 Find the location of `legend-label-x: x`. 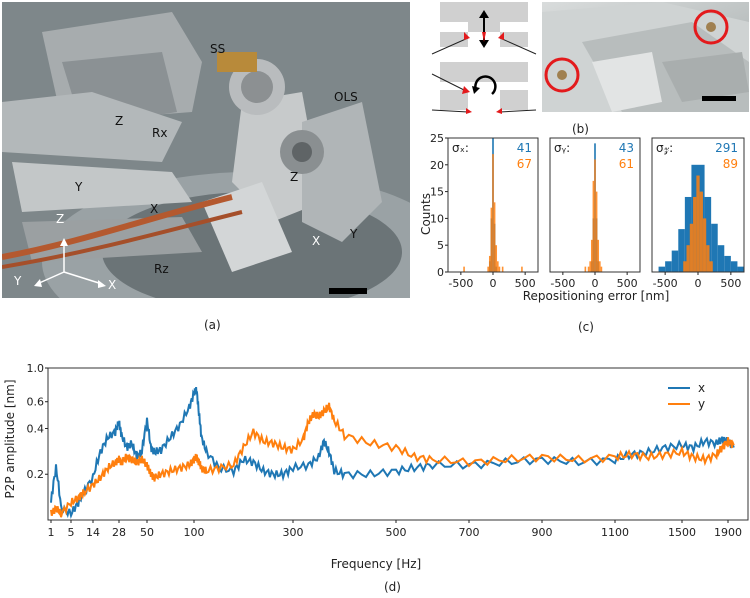

legend-label-x: x is located at coordinates (701, 388).